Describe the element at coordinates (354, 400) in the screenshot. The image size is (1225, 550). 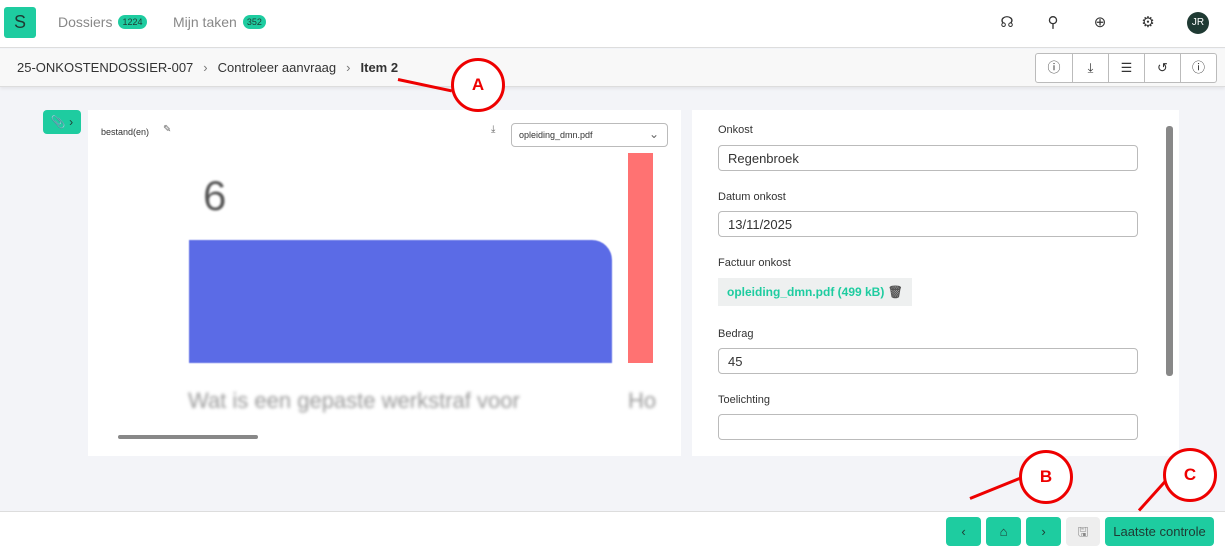
I see `document-text: Wat is een gepaste werkstraf voor` at that location.